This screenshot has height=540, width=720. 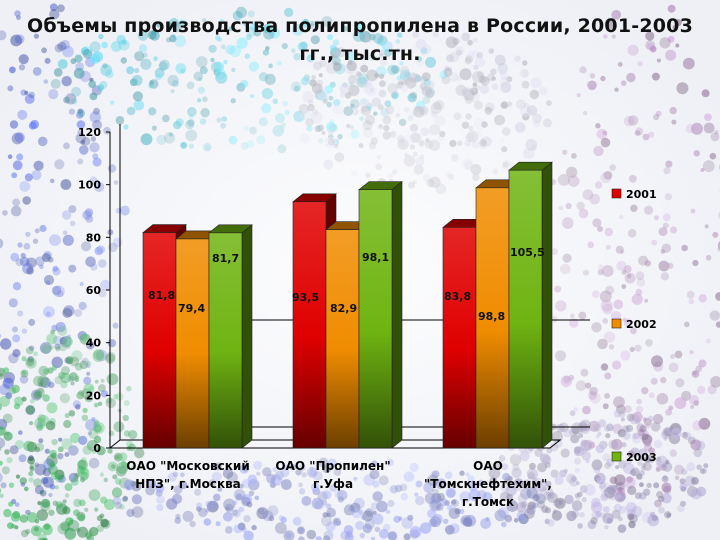 I want to click on x-tick-label: НПЗ", г.Москва, so click(x=188, y=484).